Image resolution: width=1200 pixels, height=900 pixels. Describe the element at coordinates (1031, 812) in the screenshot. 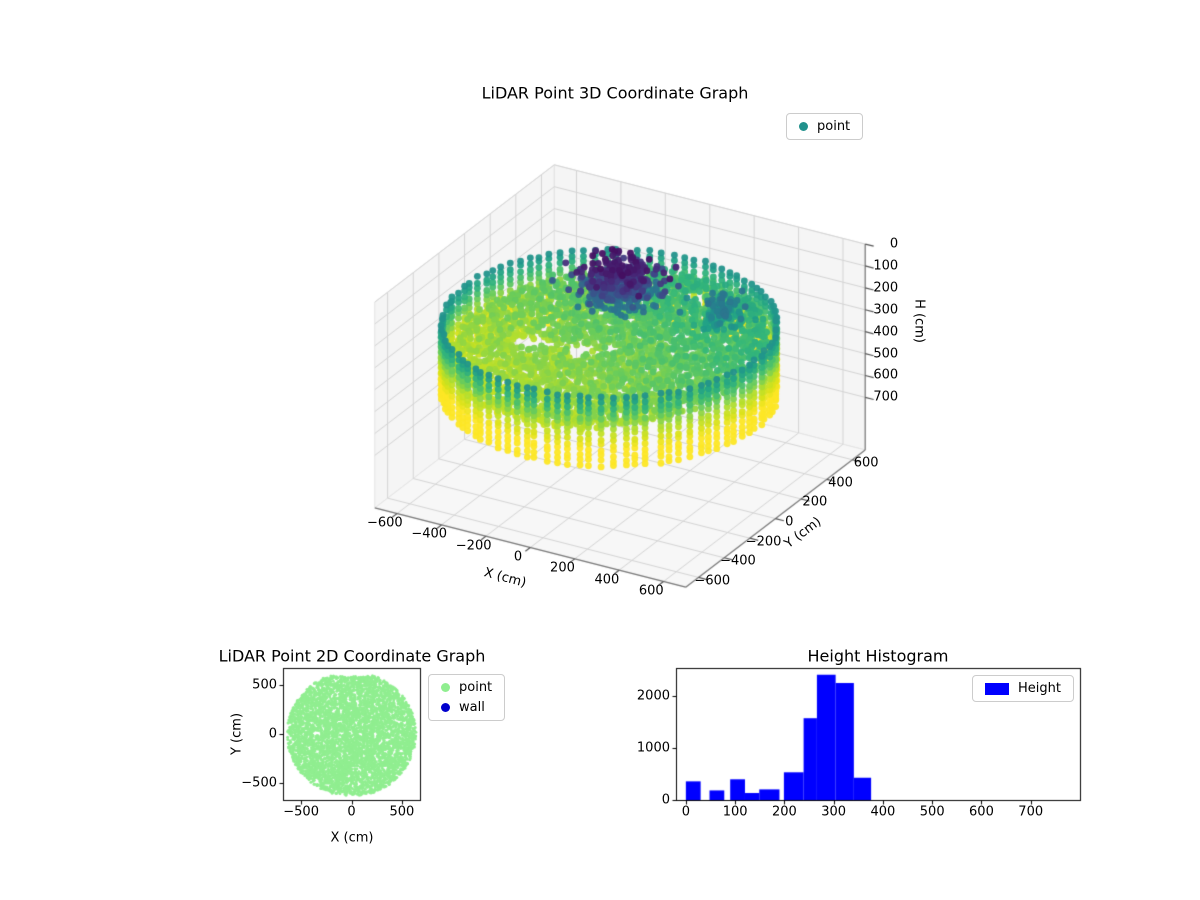

I see `histogram-x-tick-label: 700` at that location.